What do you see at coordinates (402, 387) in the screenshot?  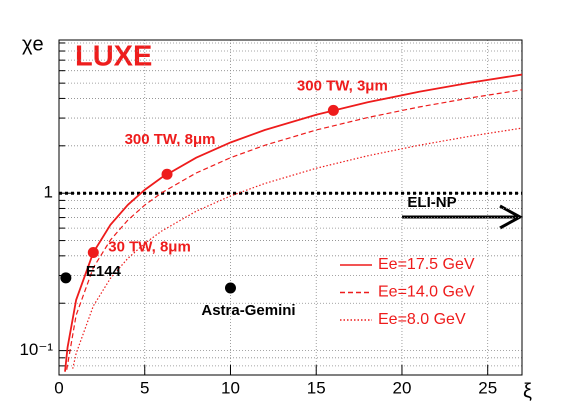 I see `x-tick-label: 20` at bounding box center [402, 387].